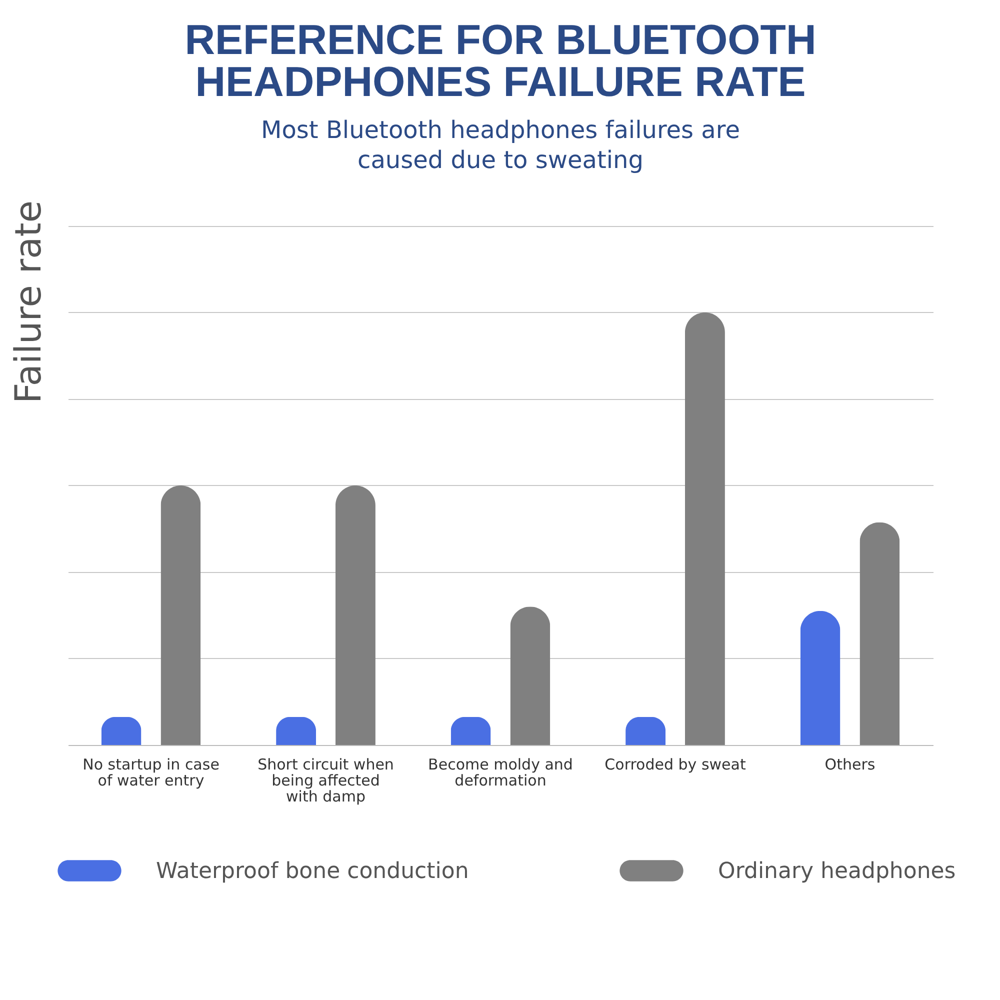 Image resolution: width=1000 pixels, height=1000 pixels. I want to click on x-tick-label: Become moldy and deformation, so click(500, 773).